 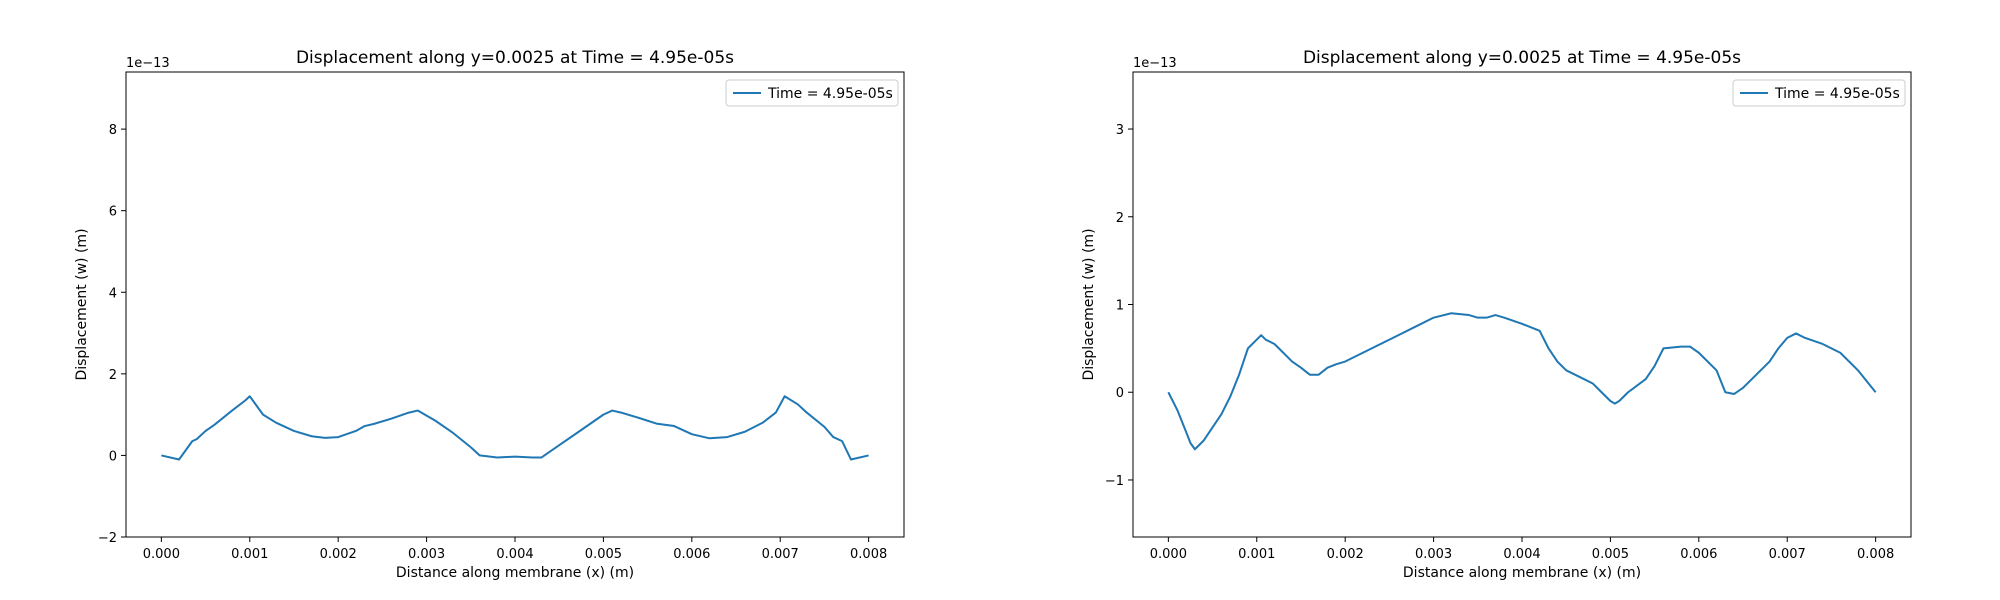 I want to click on y-tick-label: 3, so click(x=1120, y=130).